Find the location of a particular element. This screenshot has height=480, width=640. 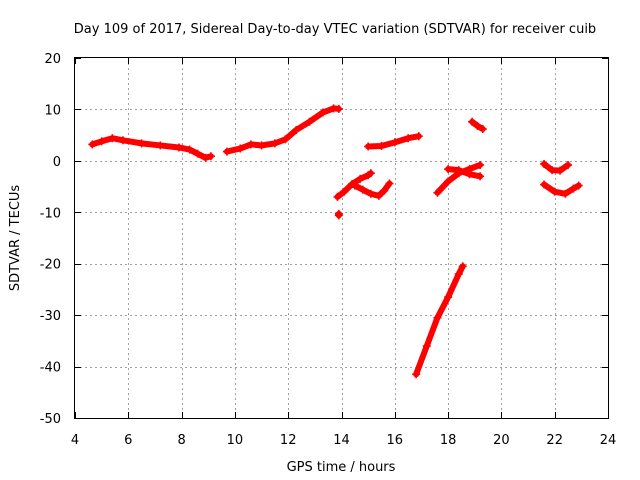

x-tick-label: 24 is located at coordinates (608, 440).